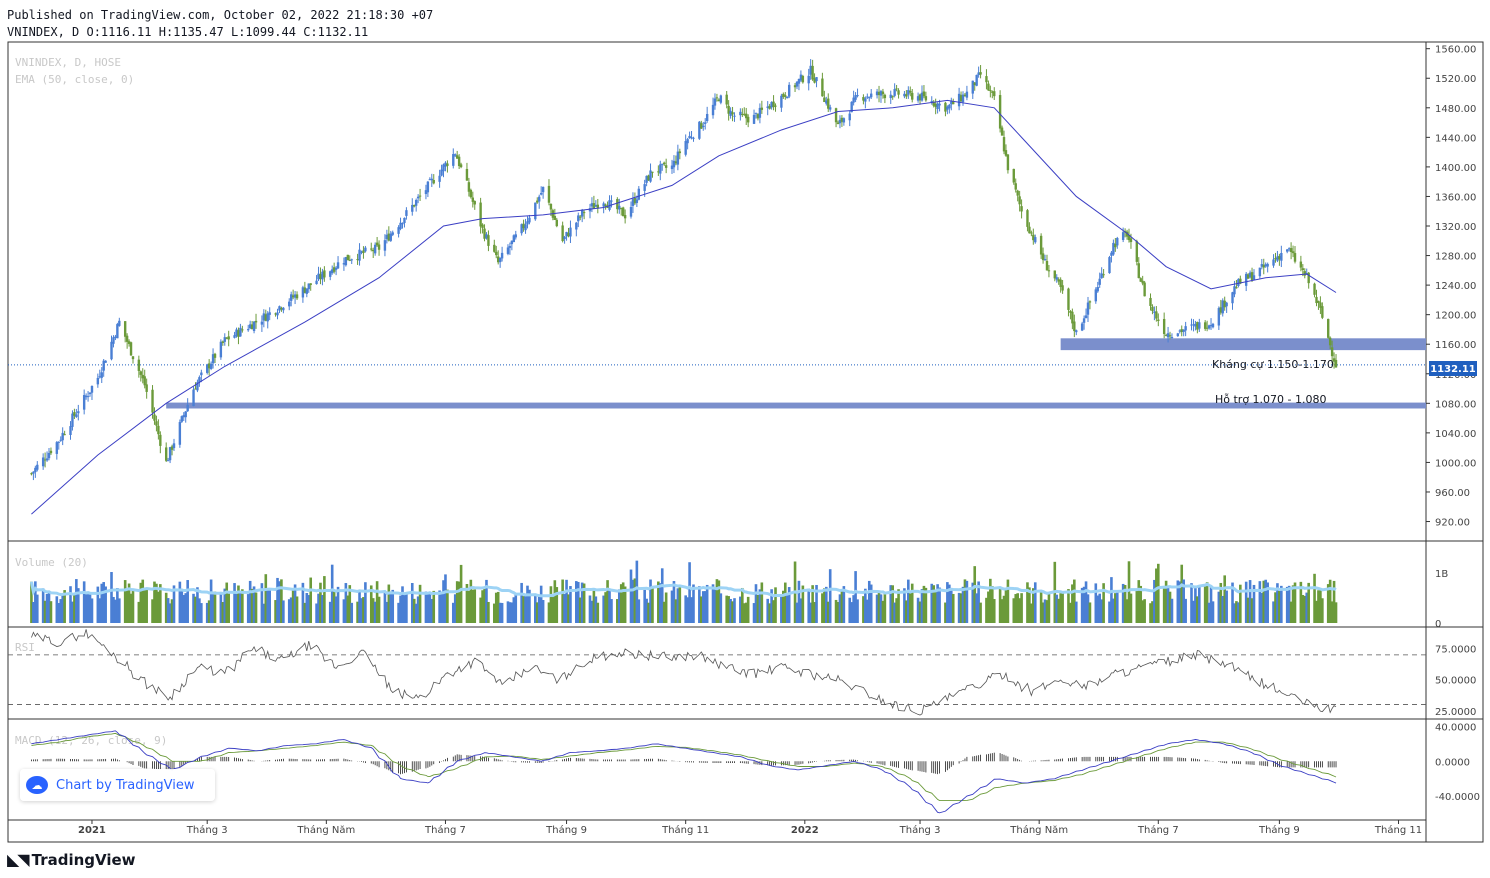  I want to click on chart-by-tradingview-badge: ☁ Chart by TradingView, so click(117, 785).